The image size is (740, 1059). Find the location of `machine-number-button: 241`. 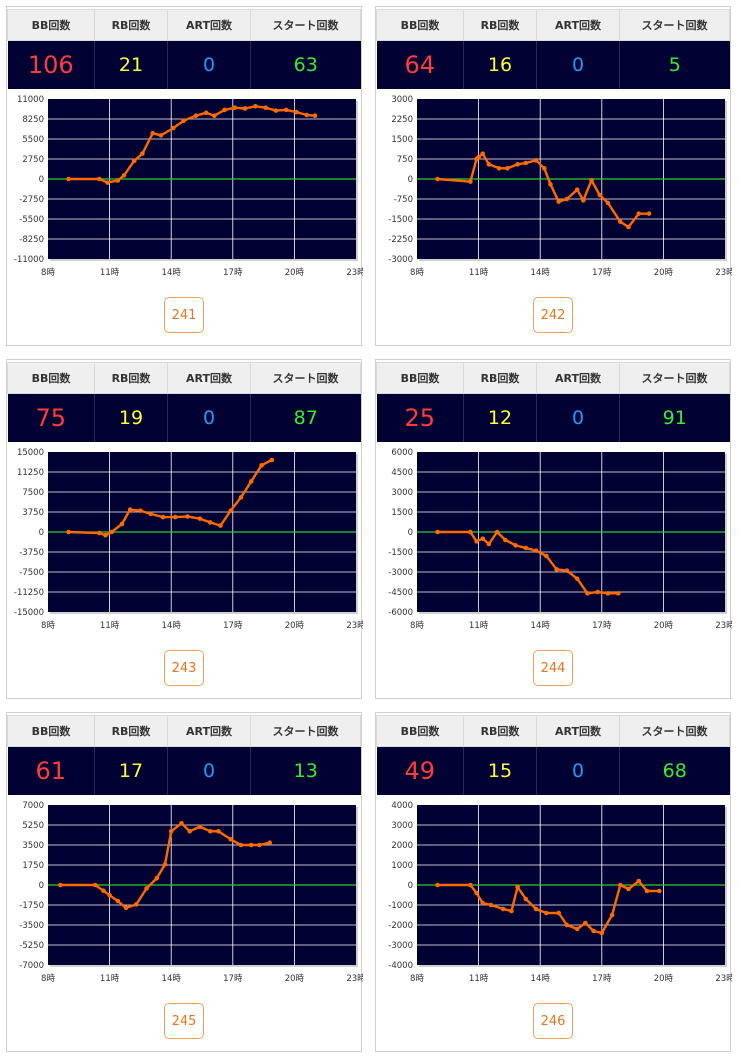

machine-number-button: 241 is located at coordinates (184, 315).